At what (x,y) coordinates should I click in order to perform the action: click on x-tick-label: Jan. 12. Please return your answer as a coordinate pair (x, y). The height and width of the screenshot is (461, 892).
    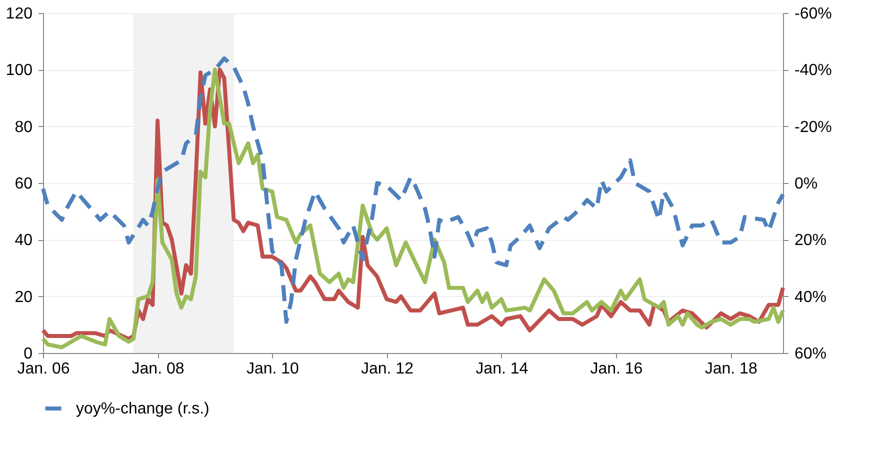
    Looking at the image, I should click on (387, 369).